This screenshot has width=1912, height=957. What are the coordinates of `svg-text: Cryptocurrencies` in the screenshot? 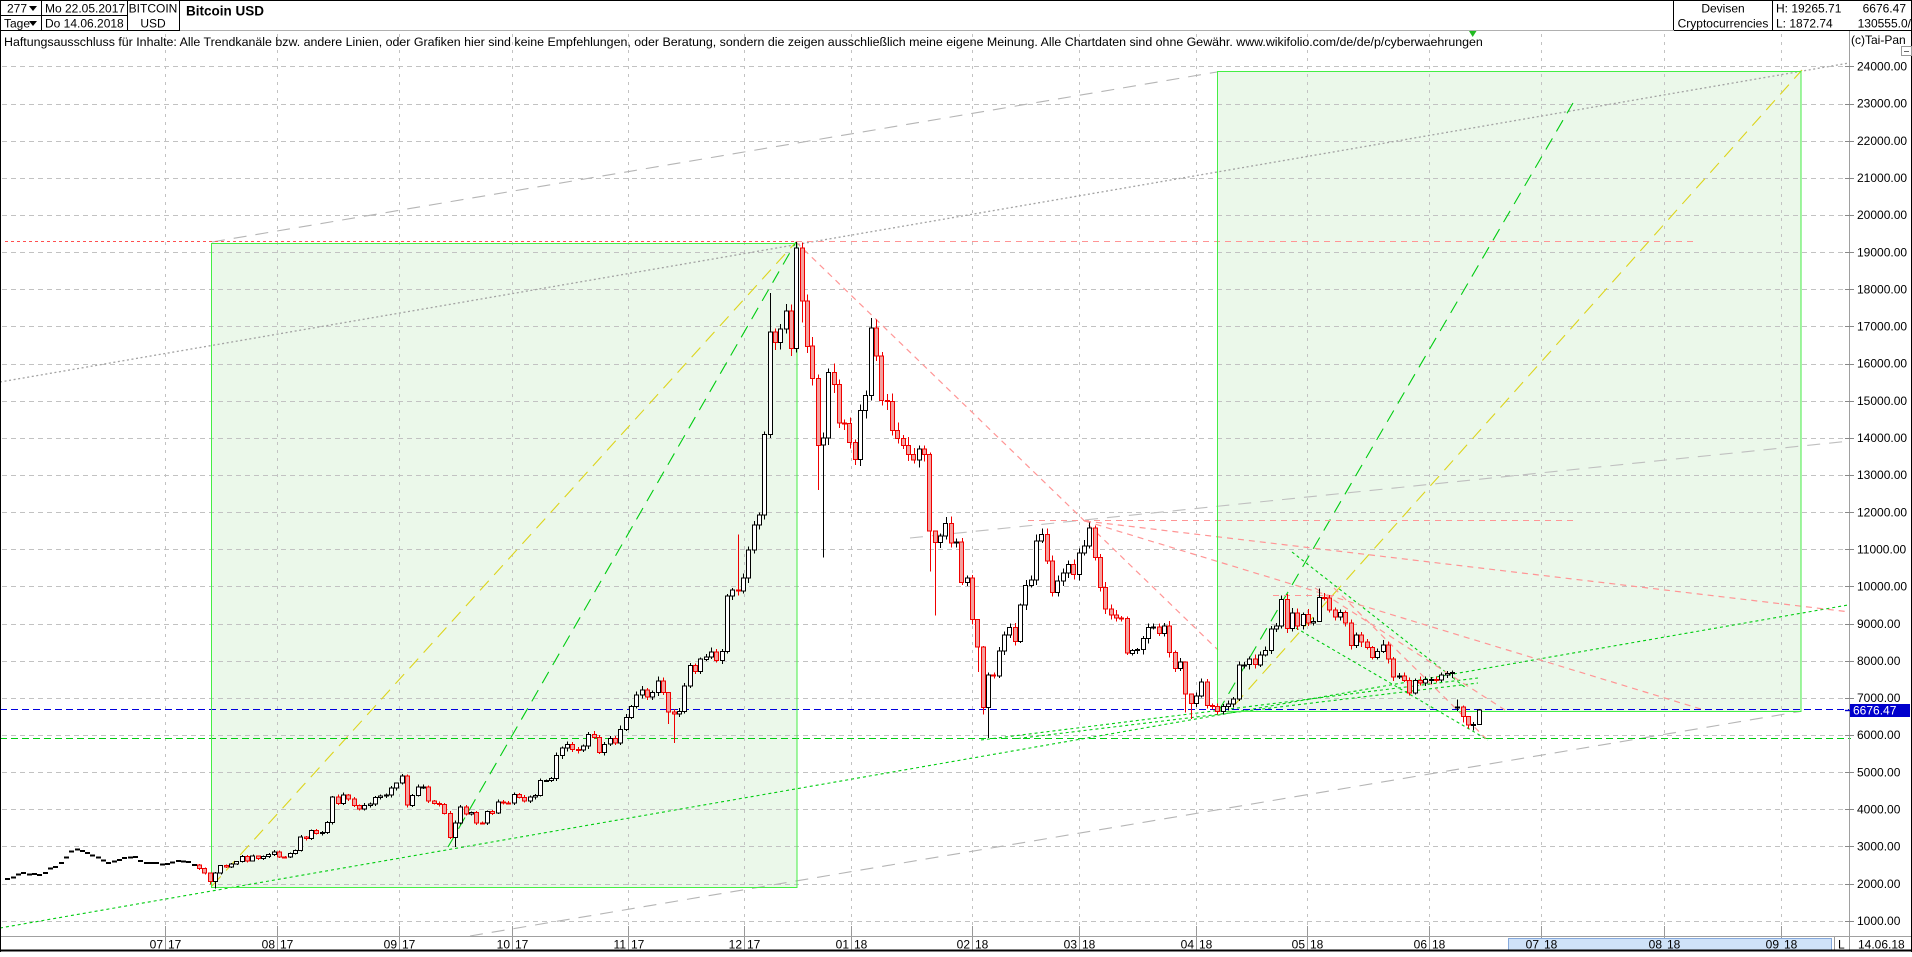 It's located at (1723, 24).